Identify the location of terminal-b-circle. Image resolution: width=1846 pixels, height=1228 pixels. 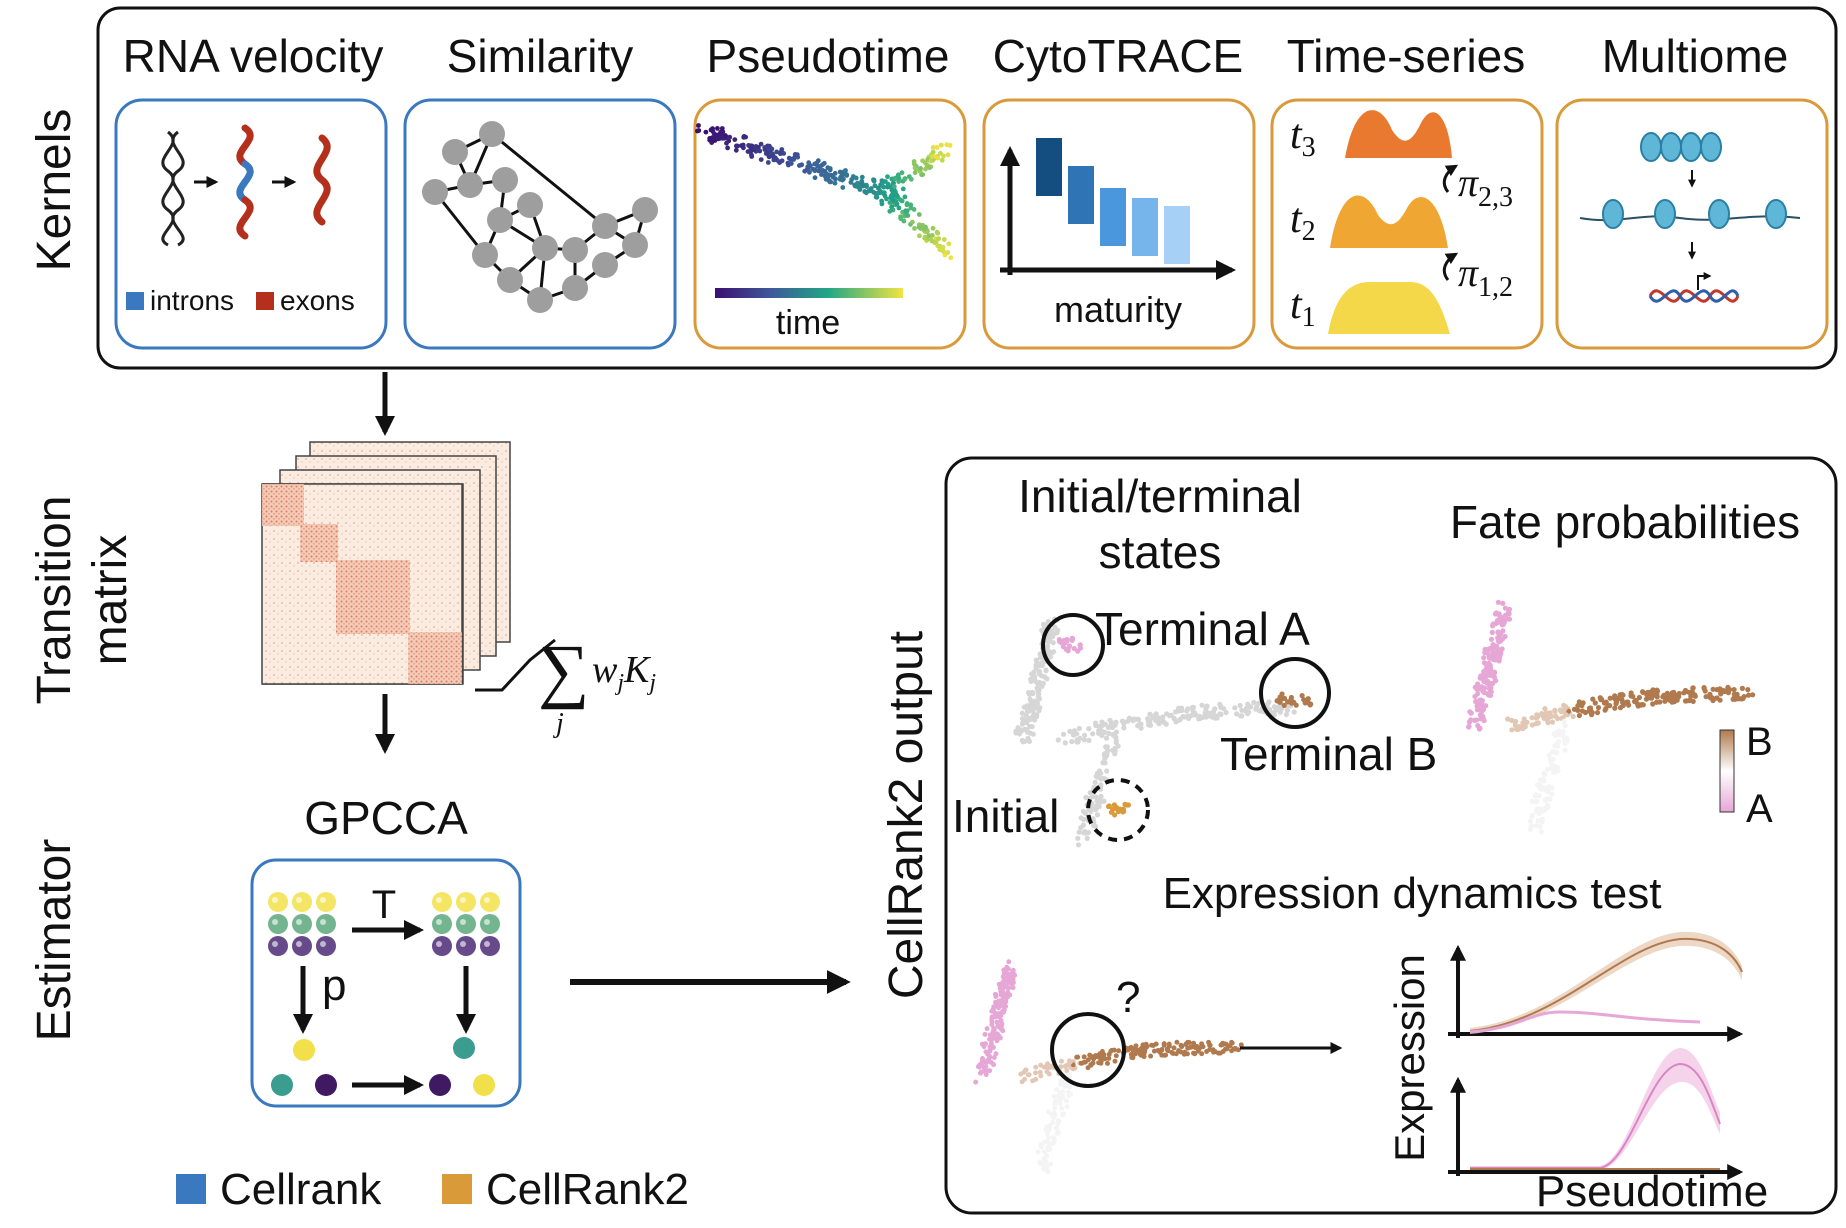
(1295, 693).